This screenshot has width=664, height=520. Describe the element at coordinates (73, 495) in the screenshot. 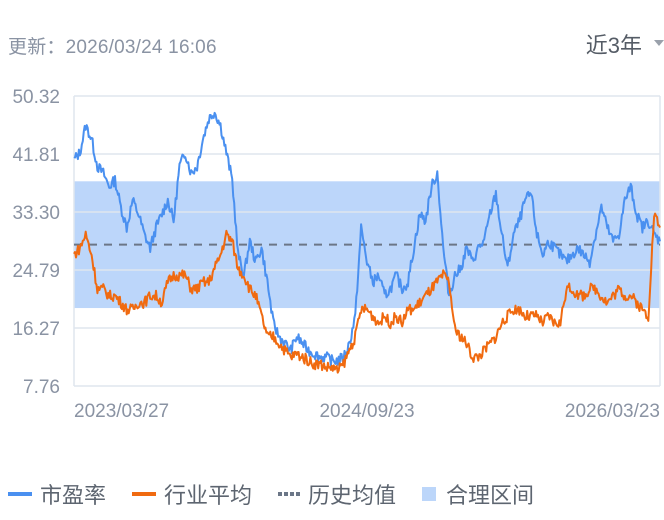

I see `legend-label: 市盈率` at that location.